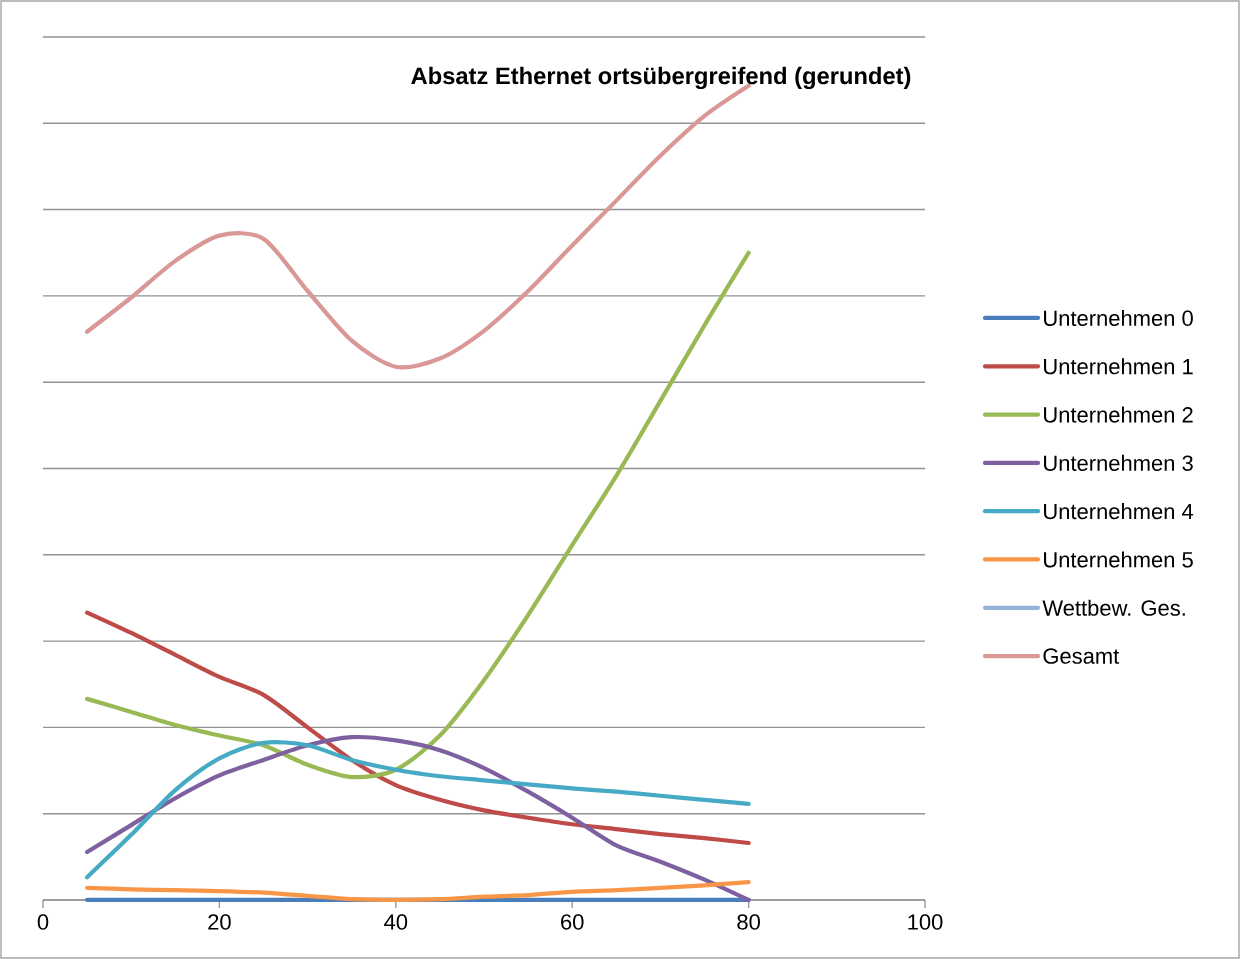  What do you see at coordinates (1118, 462) in the screenshot?
I see `legend-label: Unternehmen 3` at bounding box center [1118, 462].